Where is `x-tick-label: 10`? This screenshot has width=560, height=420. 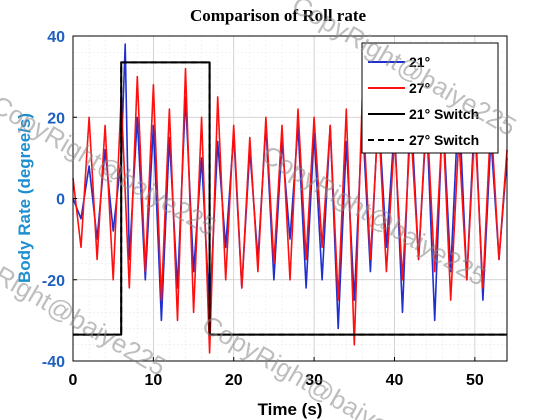 x-tick-label: 10 is located at coordinates (153, 380).